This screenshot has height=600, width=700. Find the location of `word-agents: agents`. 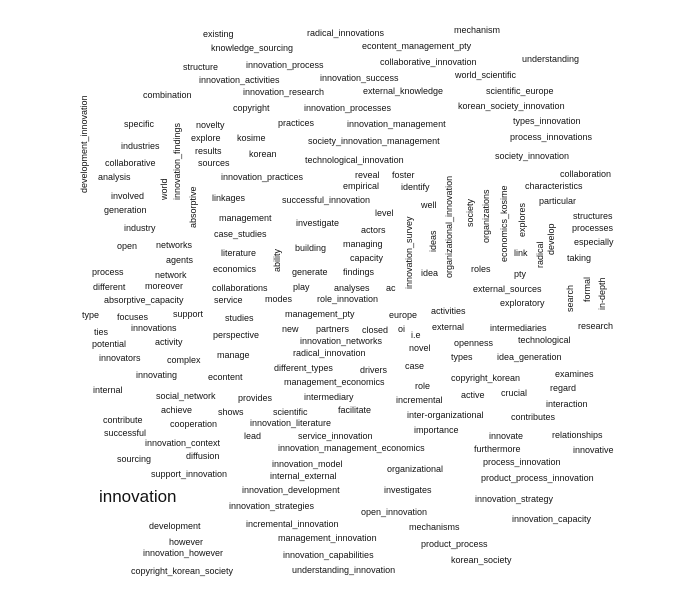

word-agents: agents is located at coordinates (180, 260).